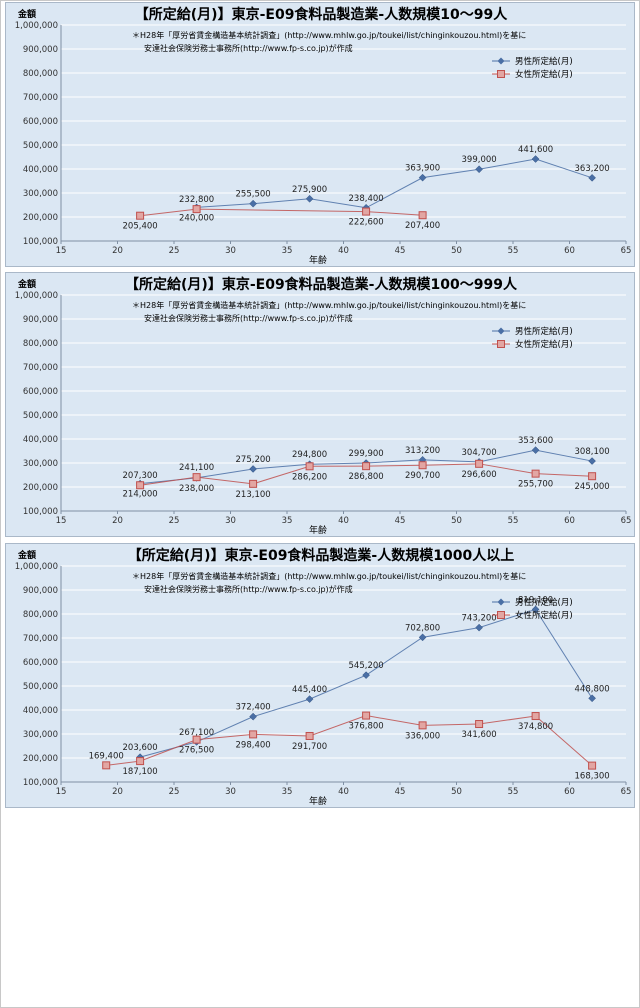 The width and height of the screenshot is (640, 1008). What do you see at coordinates (394, 183) in the screenshot?
I see `series-line-male` at bounding box center [394, 183].